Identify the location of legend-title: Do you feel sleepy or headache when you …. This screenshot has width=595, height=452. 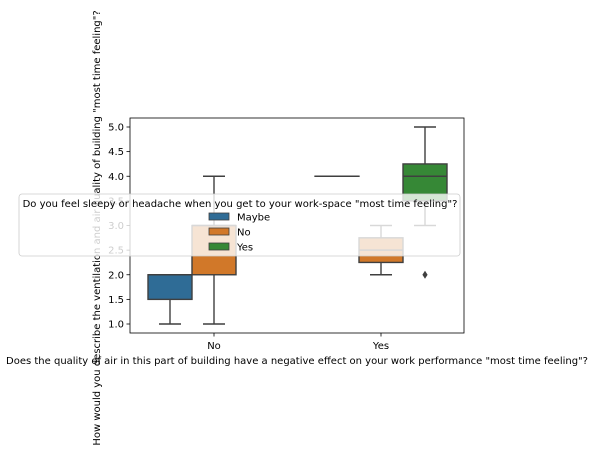
(240, 204).